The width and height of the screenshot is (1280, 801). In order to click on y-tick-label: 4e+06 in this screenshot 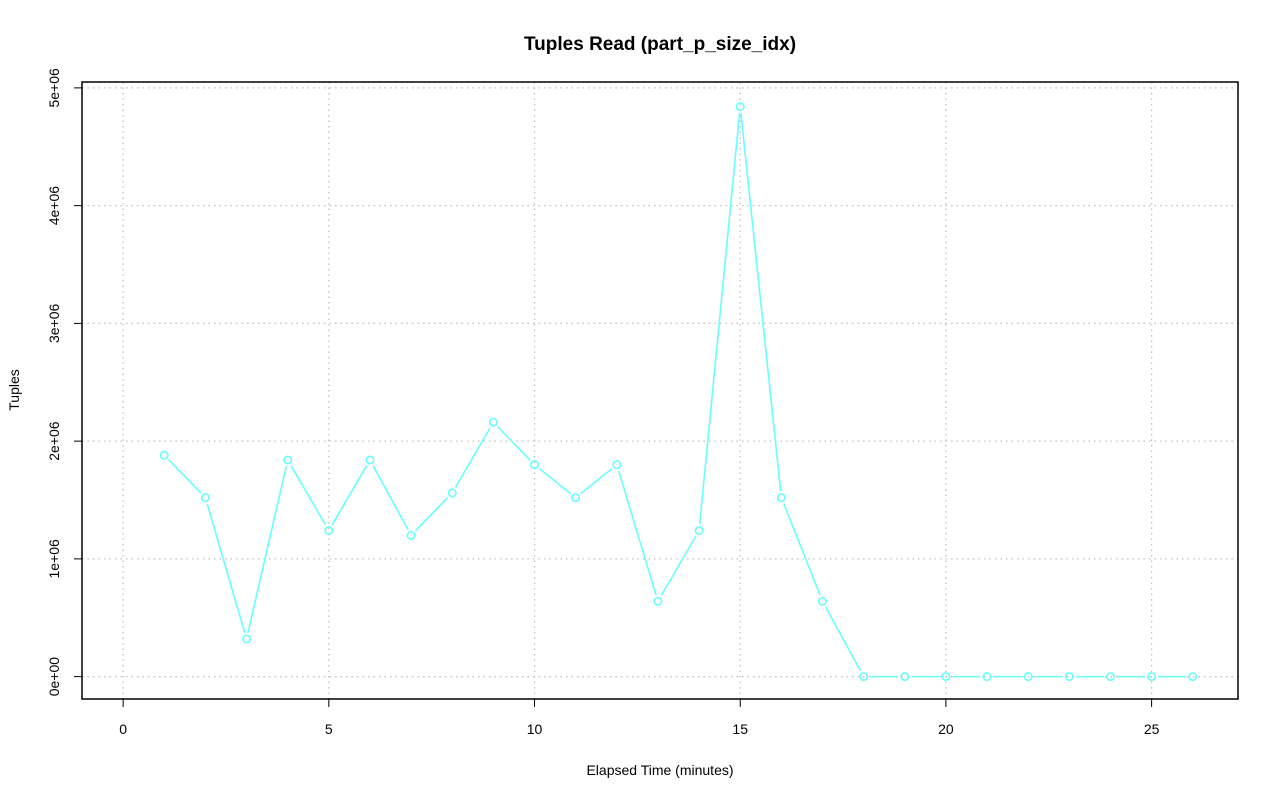, I will do `click(54, 206)`.